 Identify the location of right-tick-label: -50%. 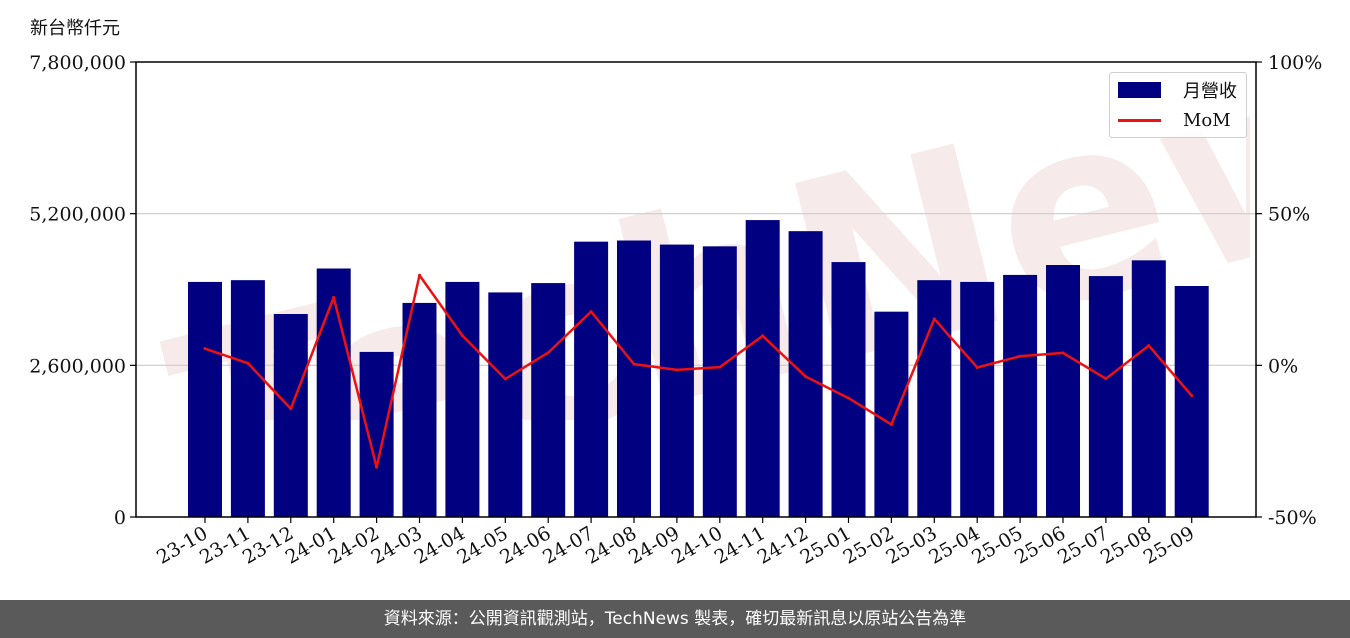
(1292, 518).